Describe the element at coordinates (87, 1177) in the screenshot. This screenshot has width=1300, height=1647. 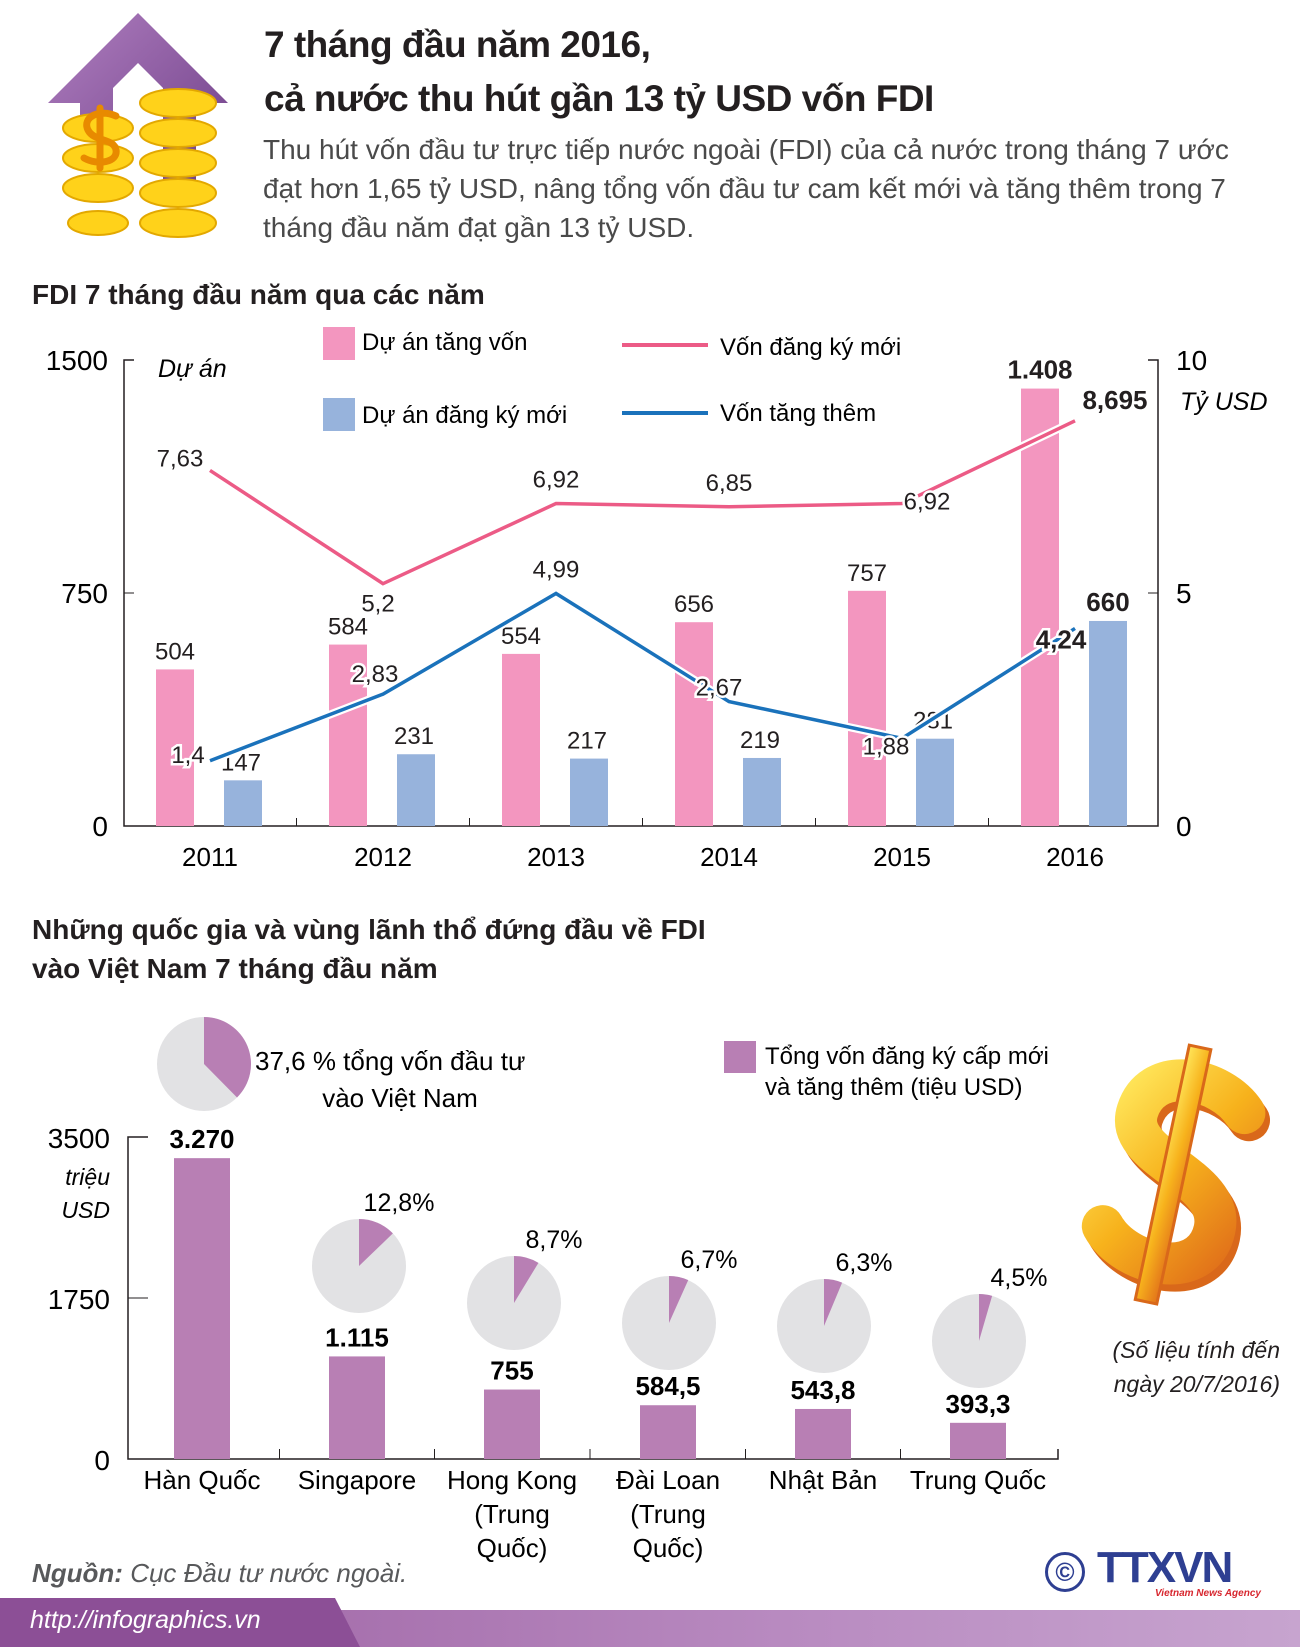
I see `y-axis-label: triệu` at that location.